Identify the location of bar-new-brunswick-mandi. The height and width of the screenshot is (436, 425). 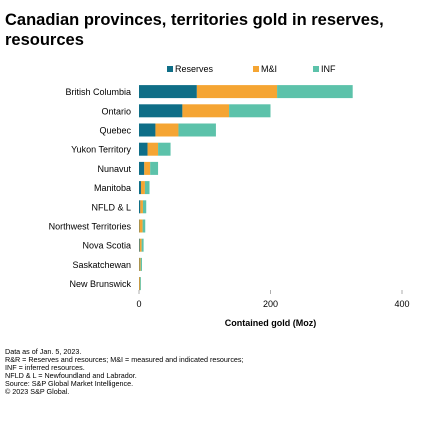
(140, 284).